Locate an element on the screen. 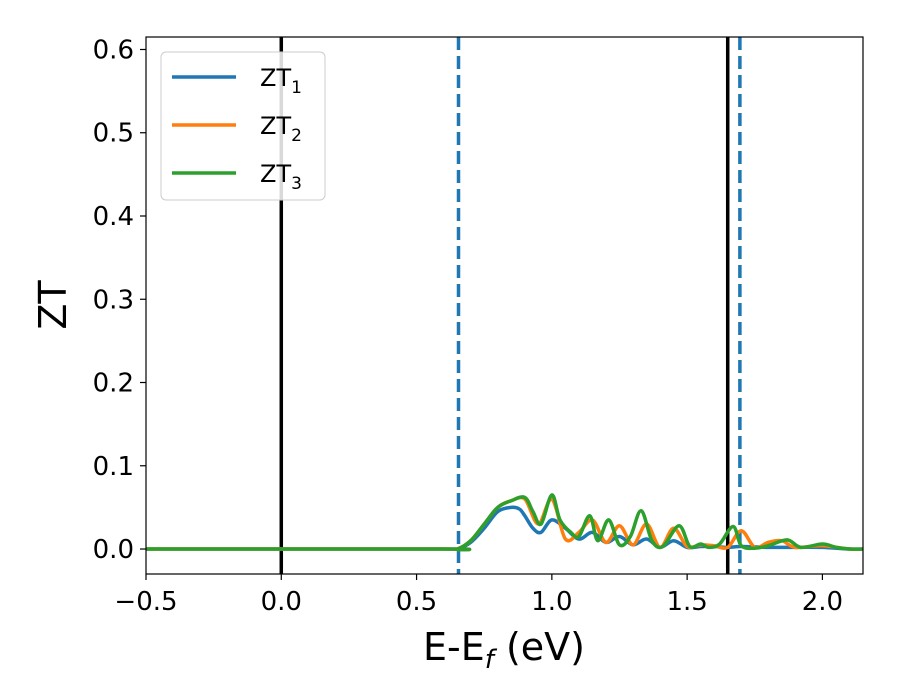 The width and height of the screenshot is (900, 700). legend-label-zt2: ZT2 is located at coordinates (281, 129).